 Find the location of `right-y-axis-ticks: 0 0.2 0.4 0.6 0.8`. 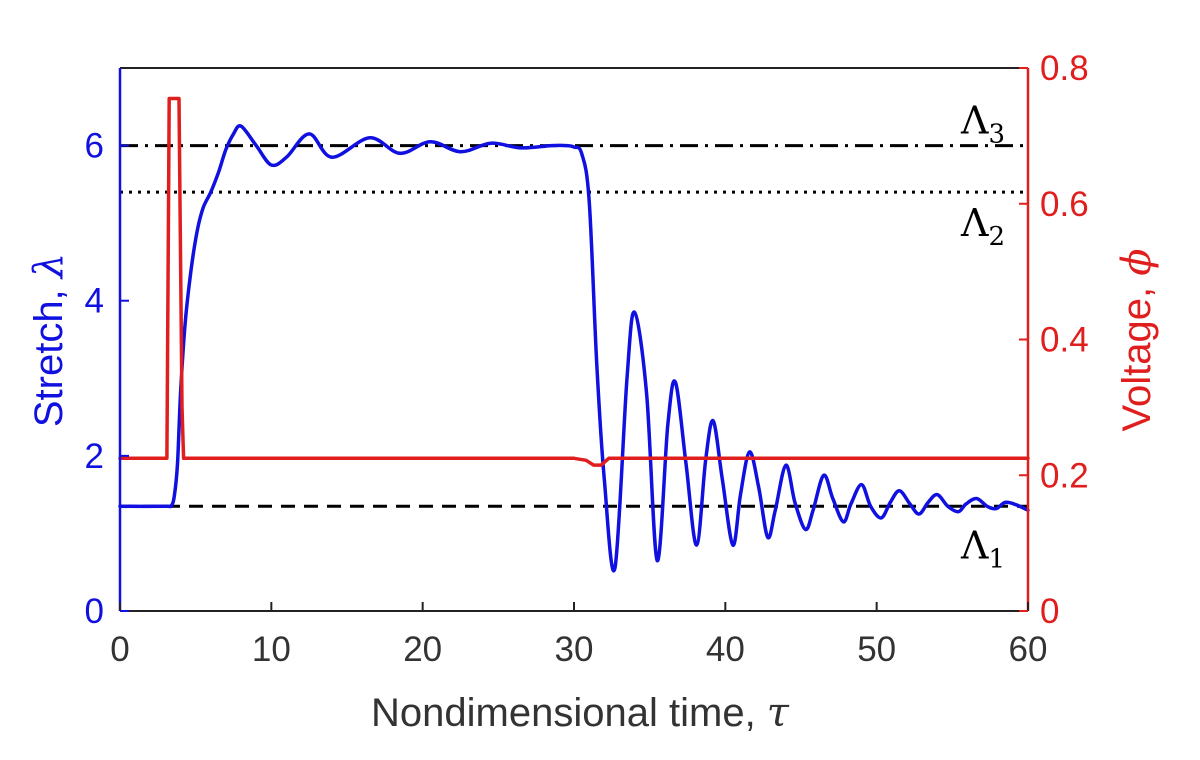

right-y-axis-ticks: 0 0.2 0.4 0.6 0.8 is located at coordinates (1054, 340).